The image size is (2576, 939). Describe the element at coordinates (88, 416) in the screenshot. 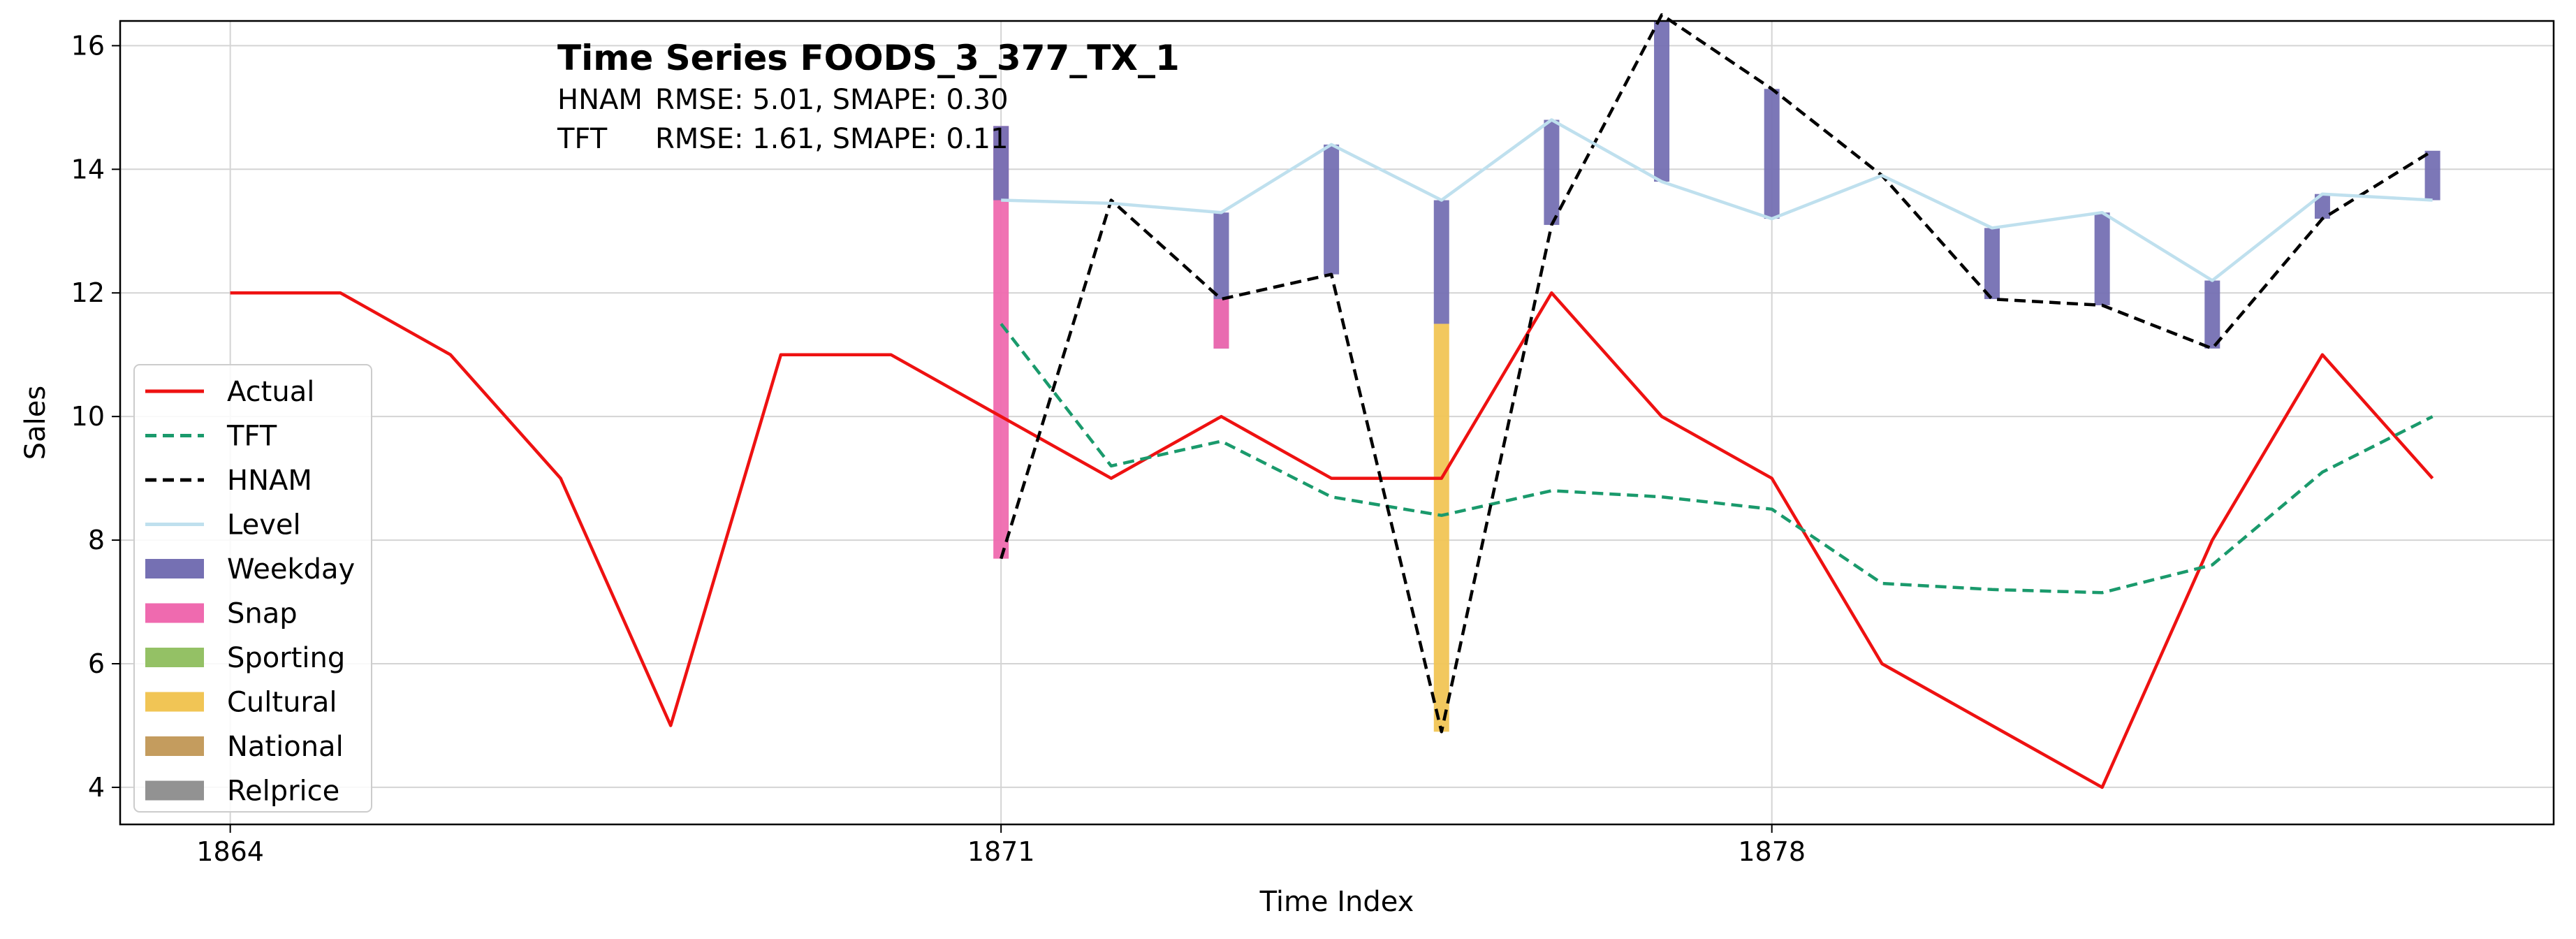

I see `y-tick-label: 10` at that location.